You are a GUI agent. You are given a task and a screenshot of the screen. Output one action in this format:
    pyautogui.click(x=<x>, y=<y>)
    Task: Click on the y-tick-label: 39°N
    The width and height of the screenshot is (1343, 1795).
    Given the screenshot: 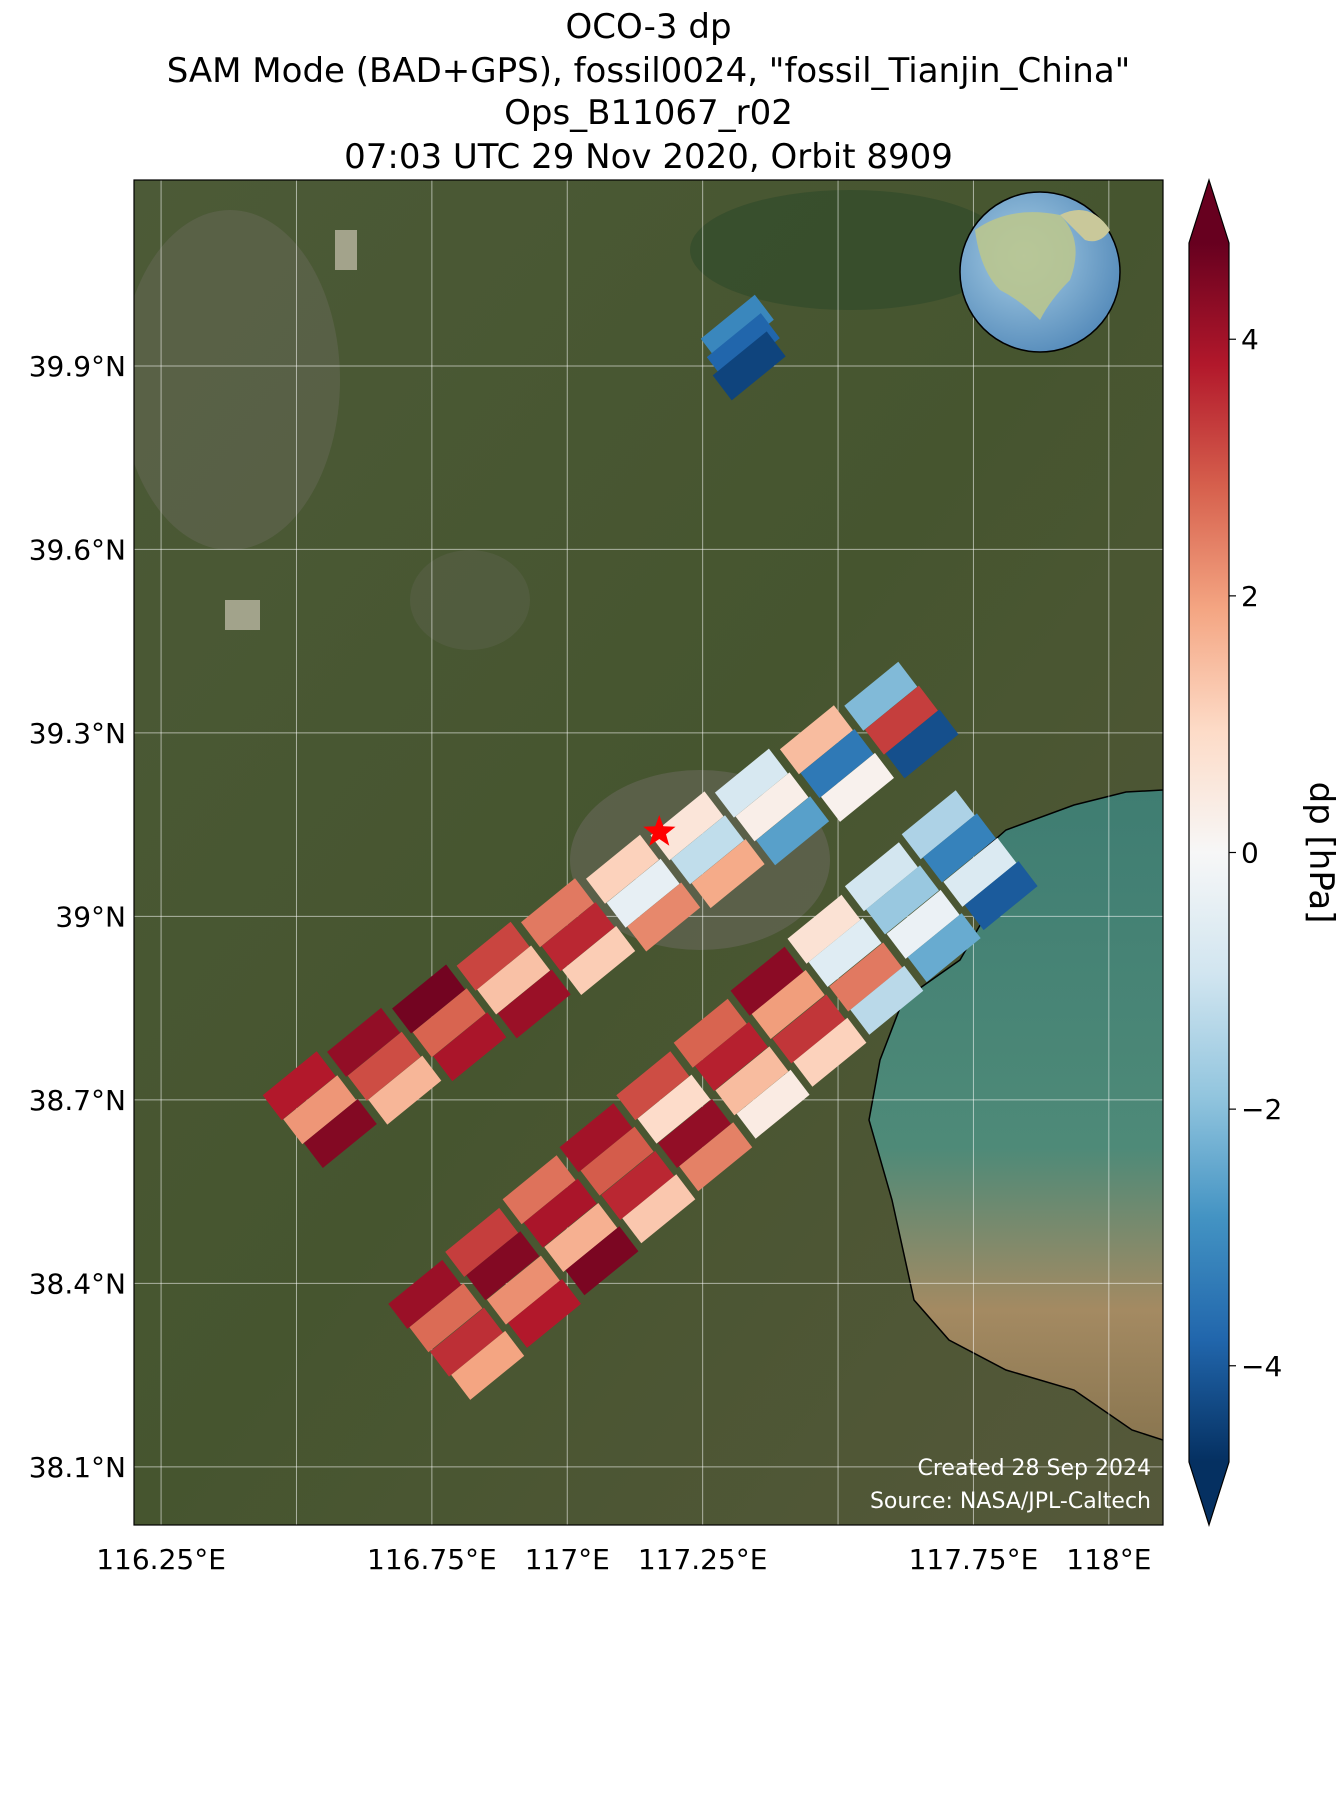 What is the action you would take?
    pyautogui.click(x=90, y=916)
    